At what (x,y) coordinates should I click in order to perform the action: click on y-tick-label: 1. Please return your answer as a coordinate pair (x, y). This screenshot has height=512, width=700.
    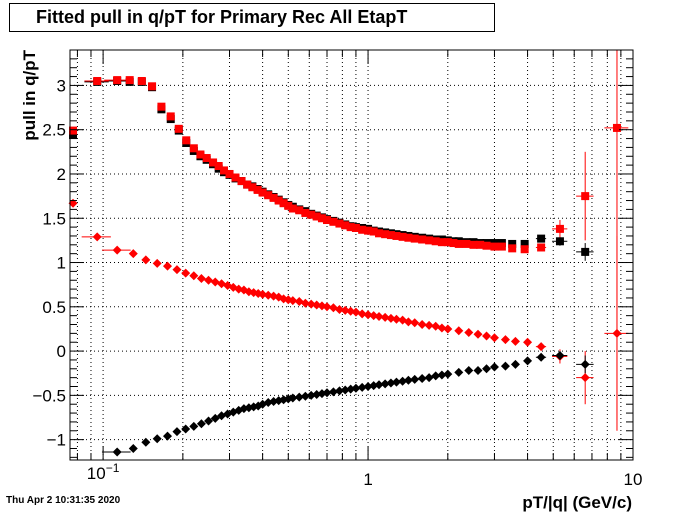
    Looking at the image, I should click on (61, 263).